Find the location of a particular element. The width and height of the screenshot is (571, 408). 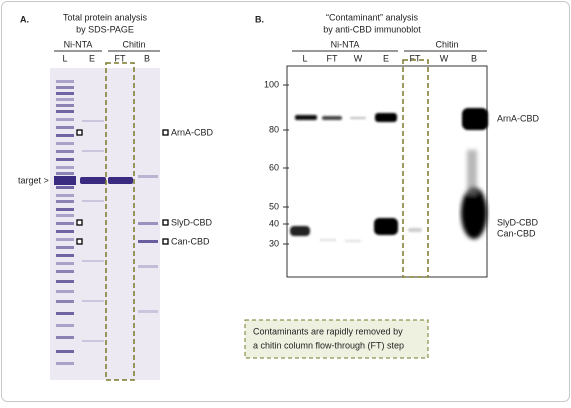

mw-label: 60 is located at coordinates (274, 167).